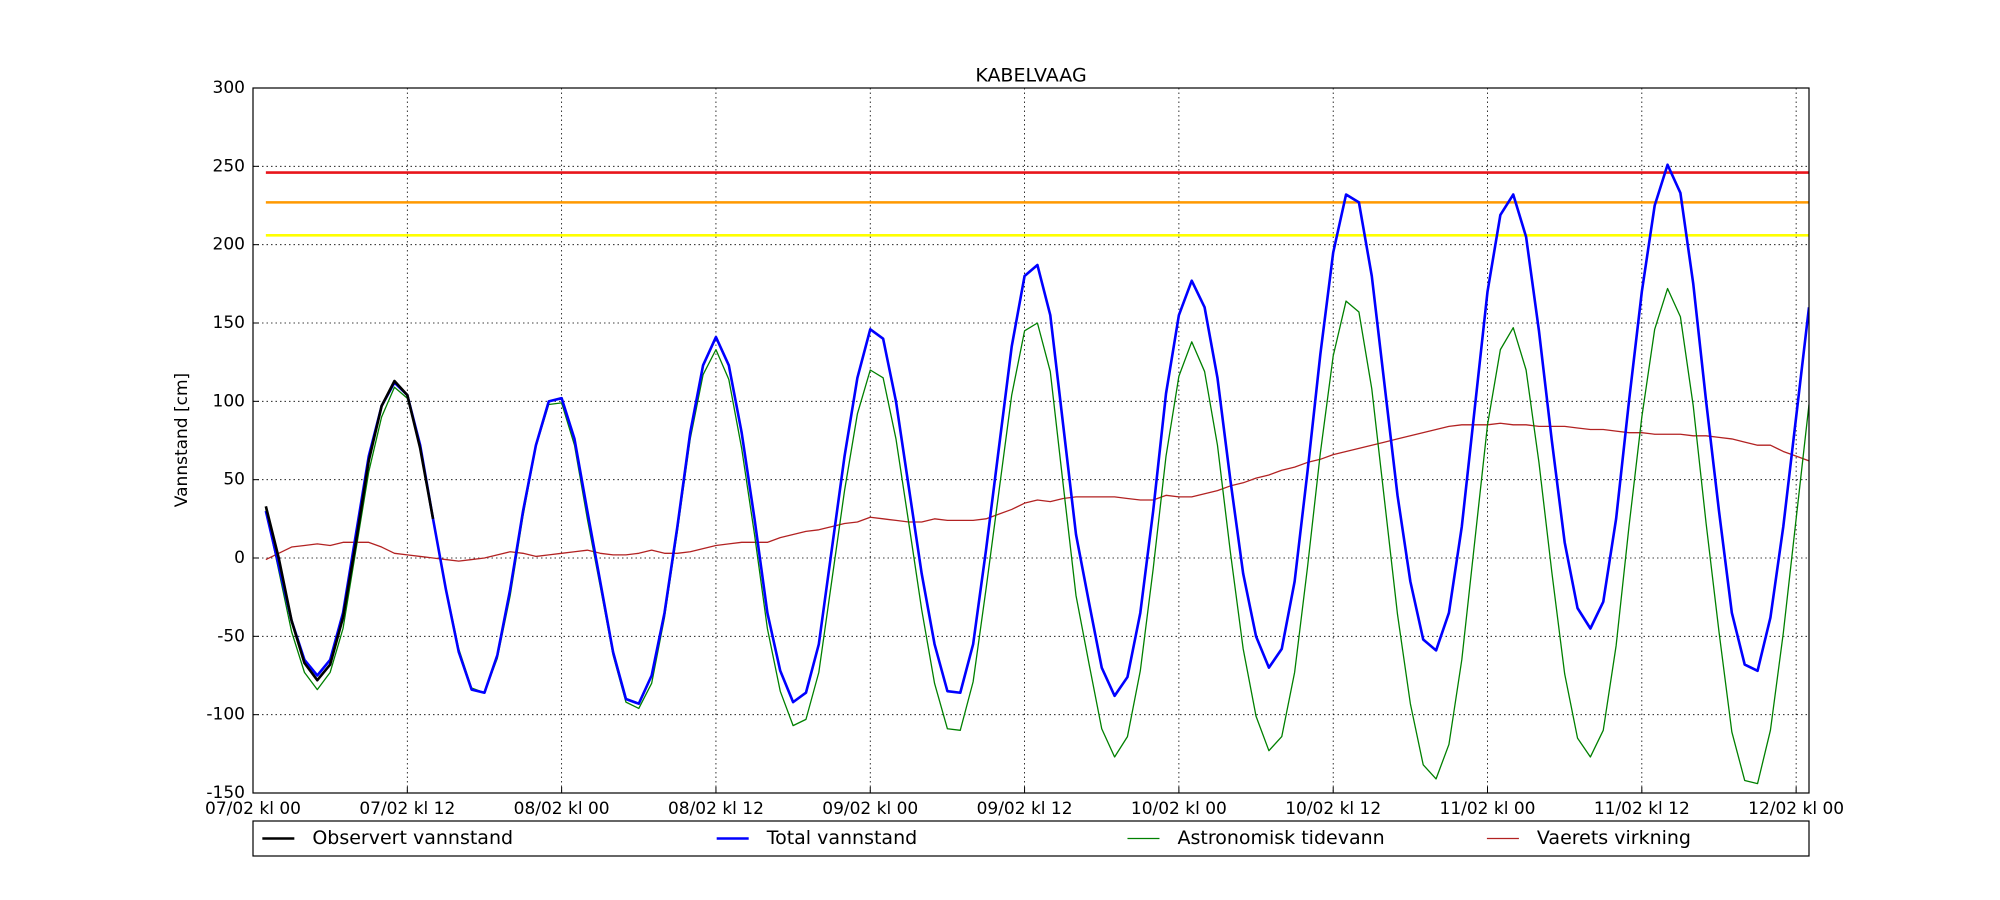 The height and width of the screenshot is (900, 2000). Describe the element at coordinates (407, 809) in the screenshot. I see `x-tick-label: 07/02 kl 12` at that location.